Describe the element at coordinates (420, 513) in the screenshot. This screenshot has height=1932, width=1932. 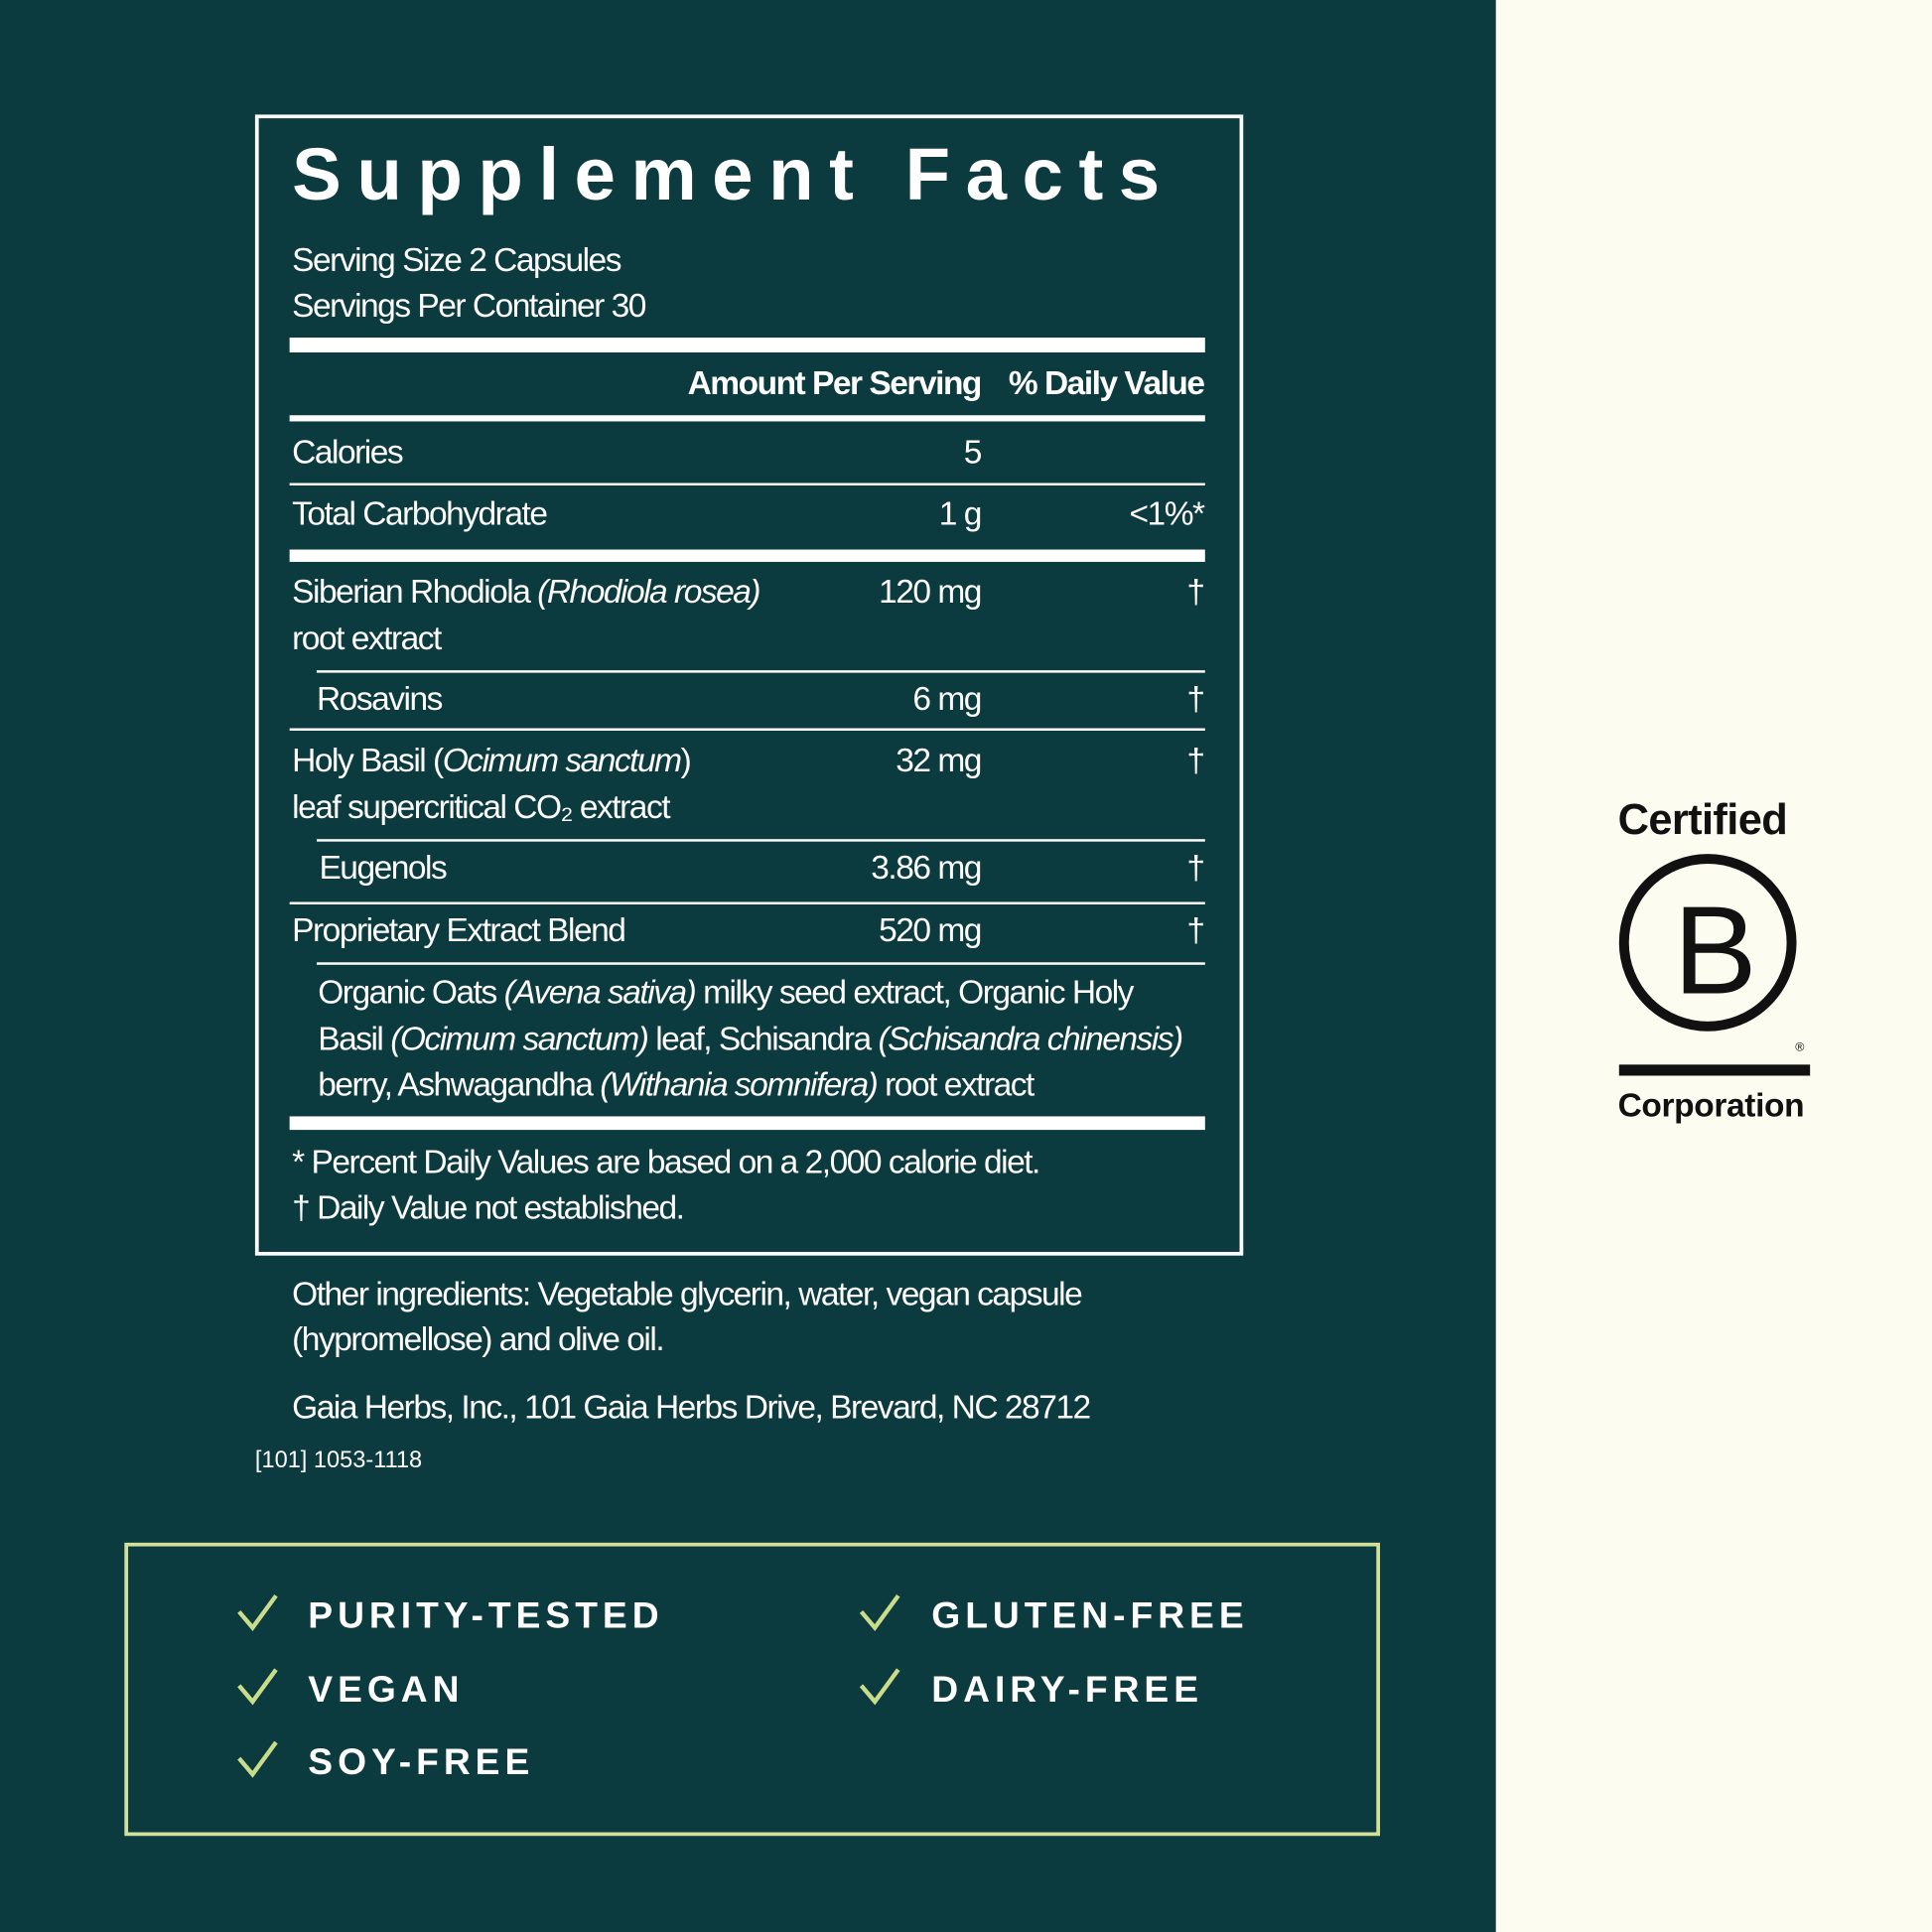
I see `row-name: Total Carbohydrate` at that location.